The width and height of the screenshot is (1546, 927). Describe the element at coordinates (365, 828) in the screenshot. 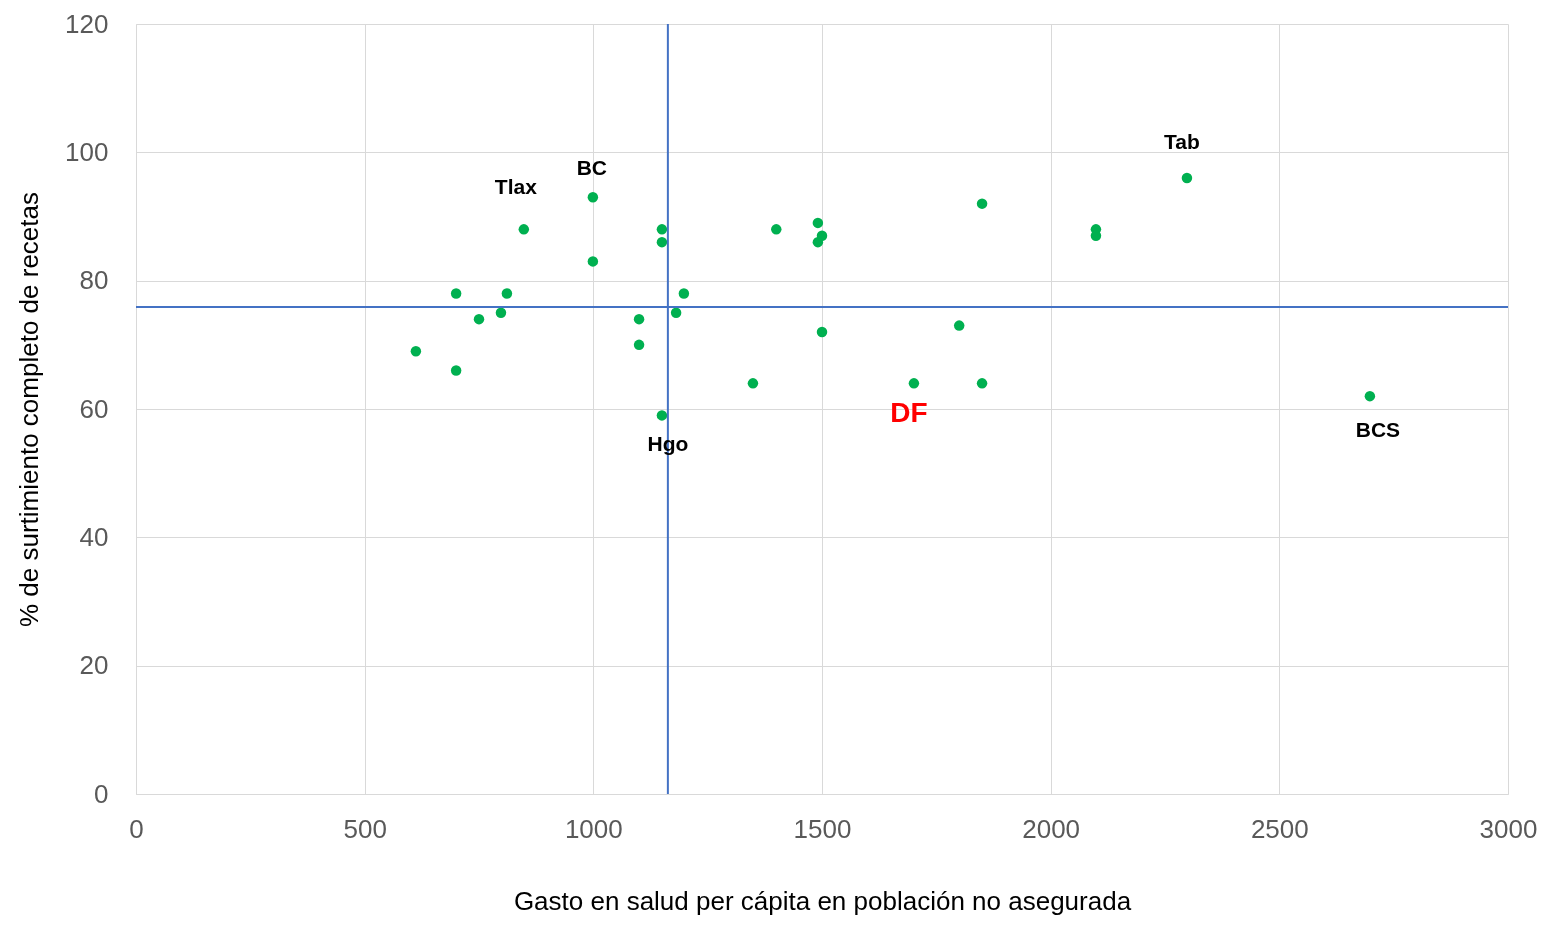

I see `x-tick-label: 500` at that location.